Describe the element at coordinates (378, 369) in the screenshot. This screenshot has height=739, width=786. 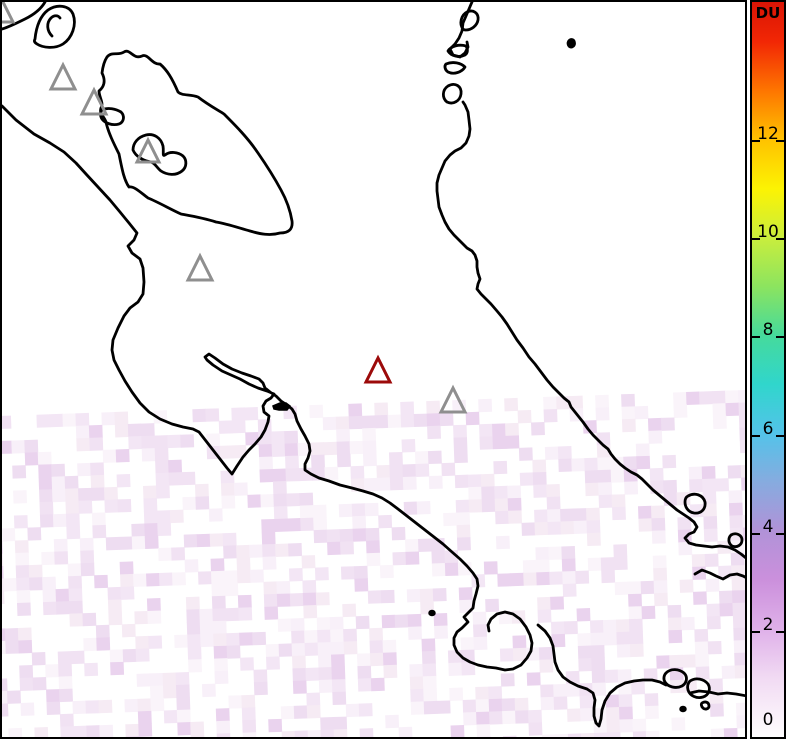
I see `volcano-marker-6-triangle-icon` at that location.